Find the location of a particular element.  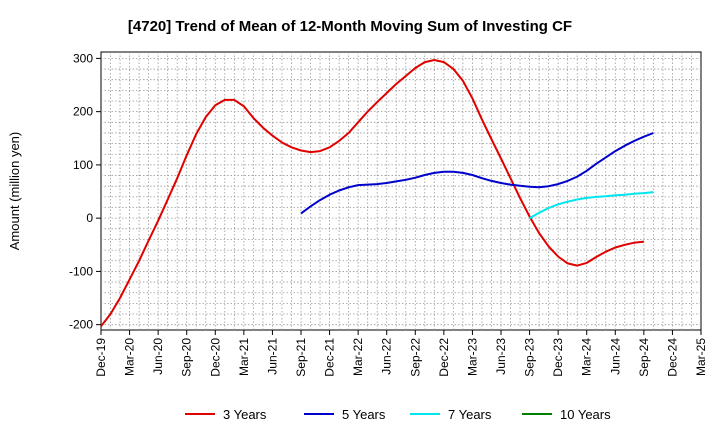

legend-label: 10 Years is located at coordinates (585, 414).